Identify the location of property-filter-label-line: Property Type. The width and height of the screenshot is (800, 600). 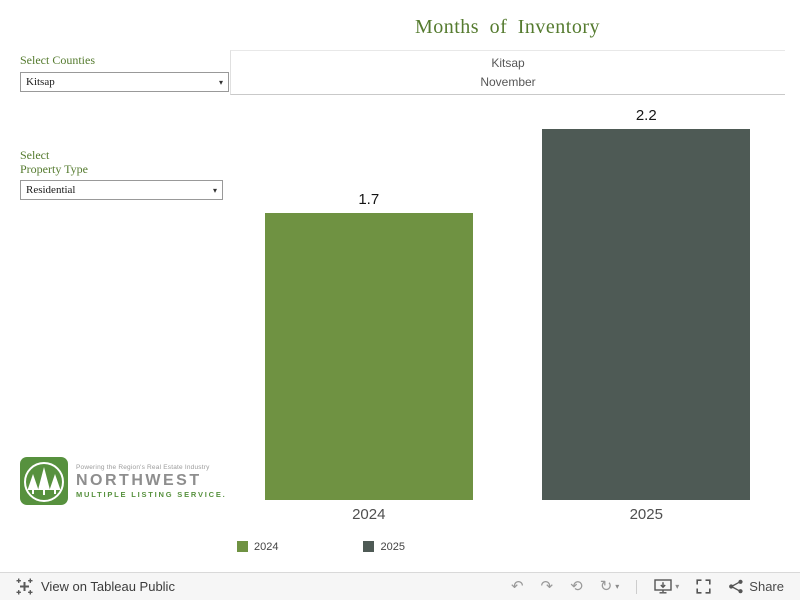
(54, 169).